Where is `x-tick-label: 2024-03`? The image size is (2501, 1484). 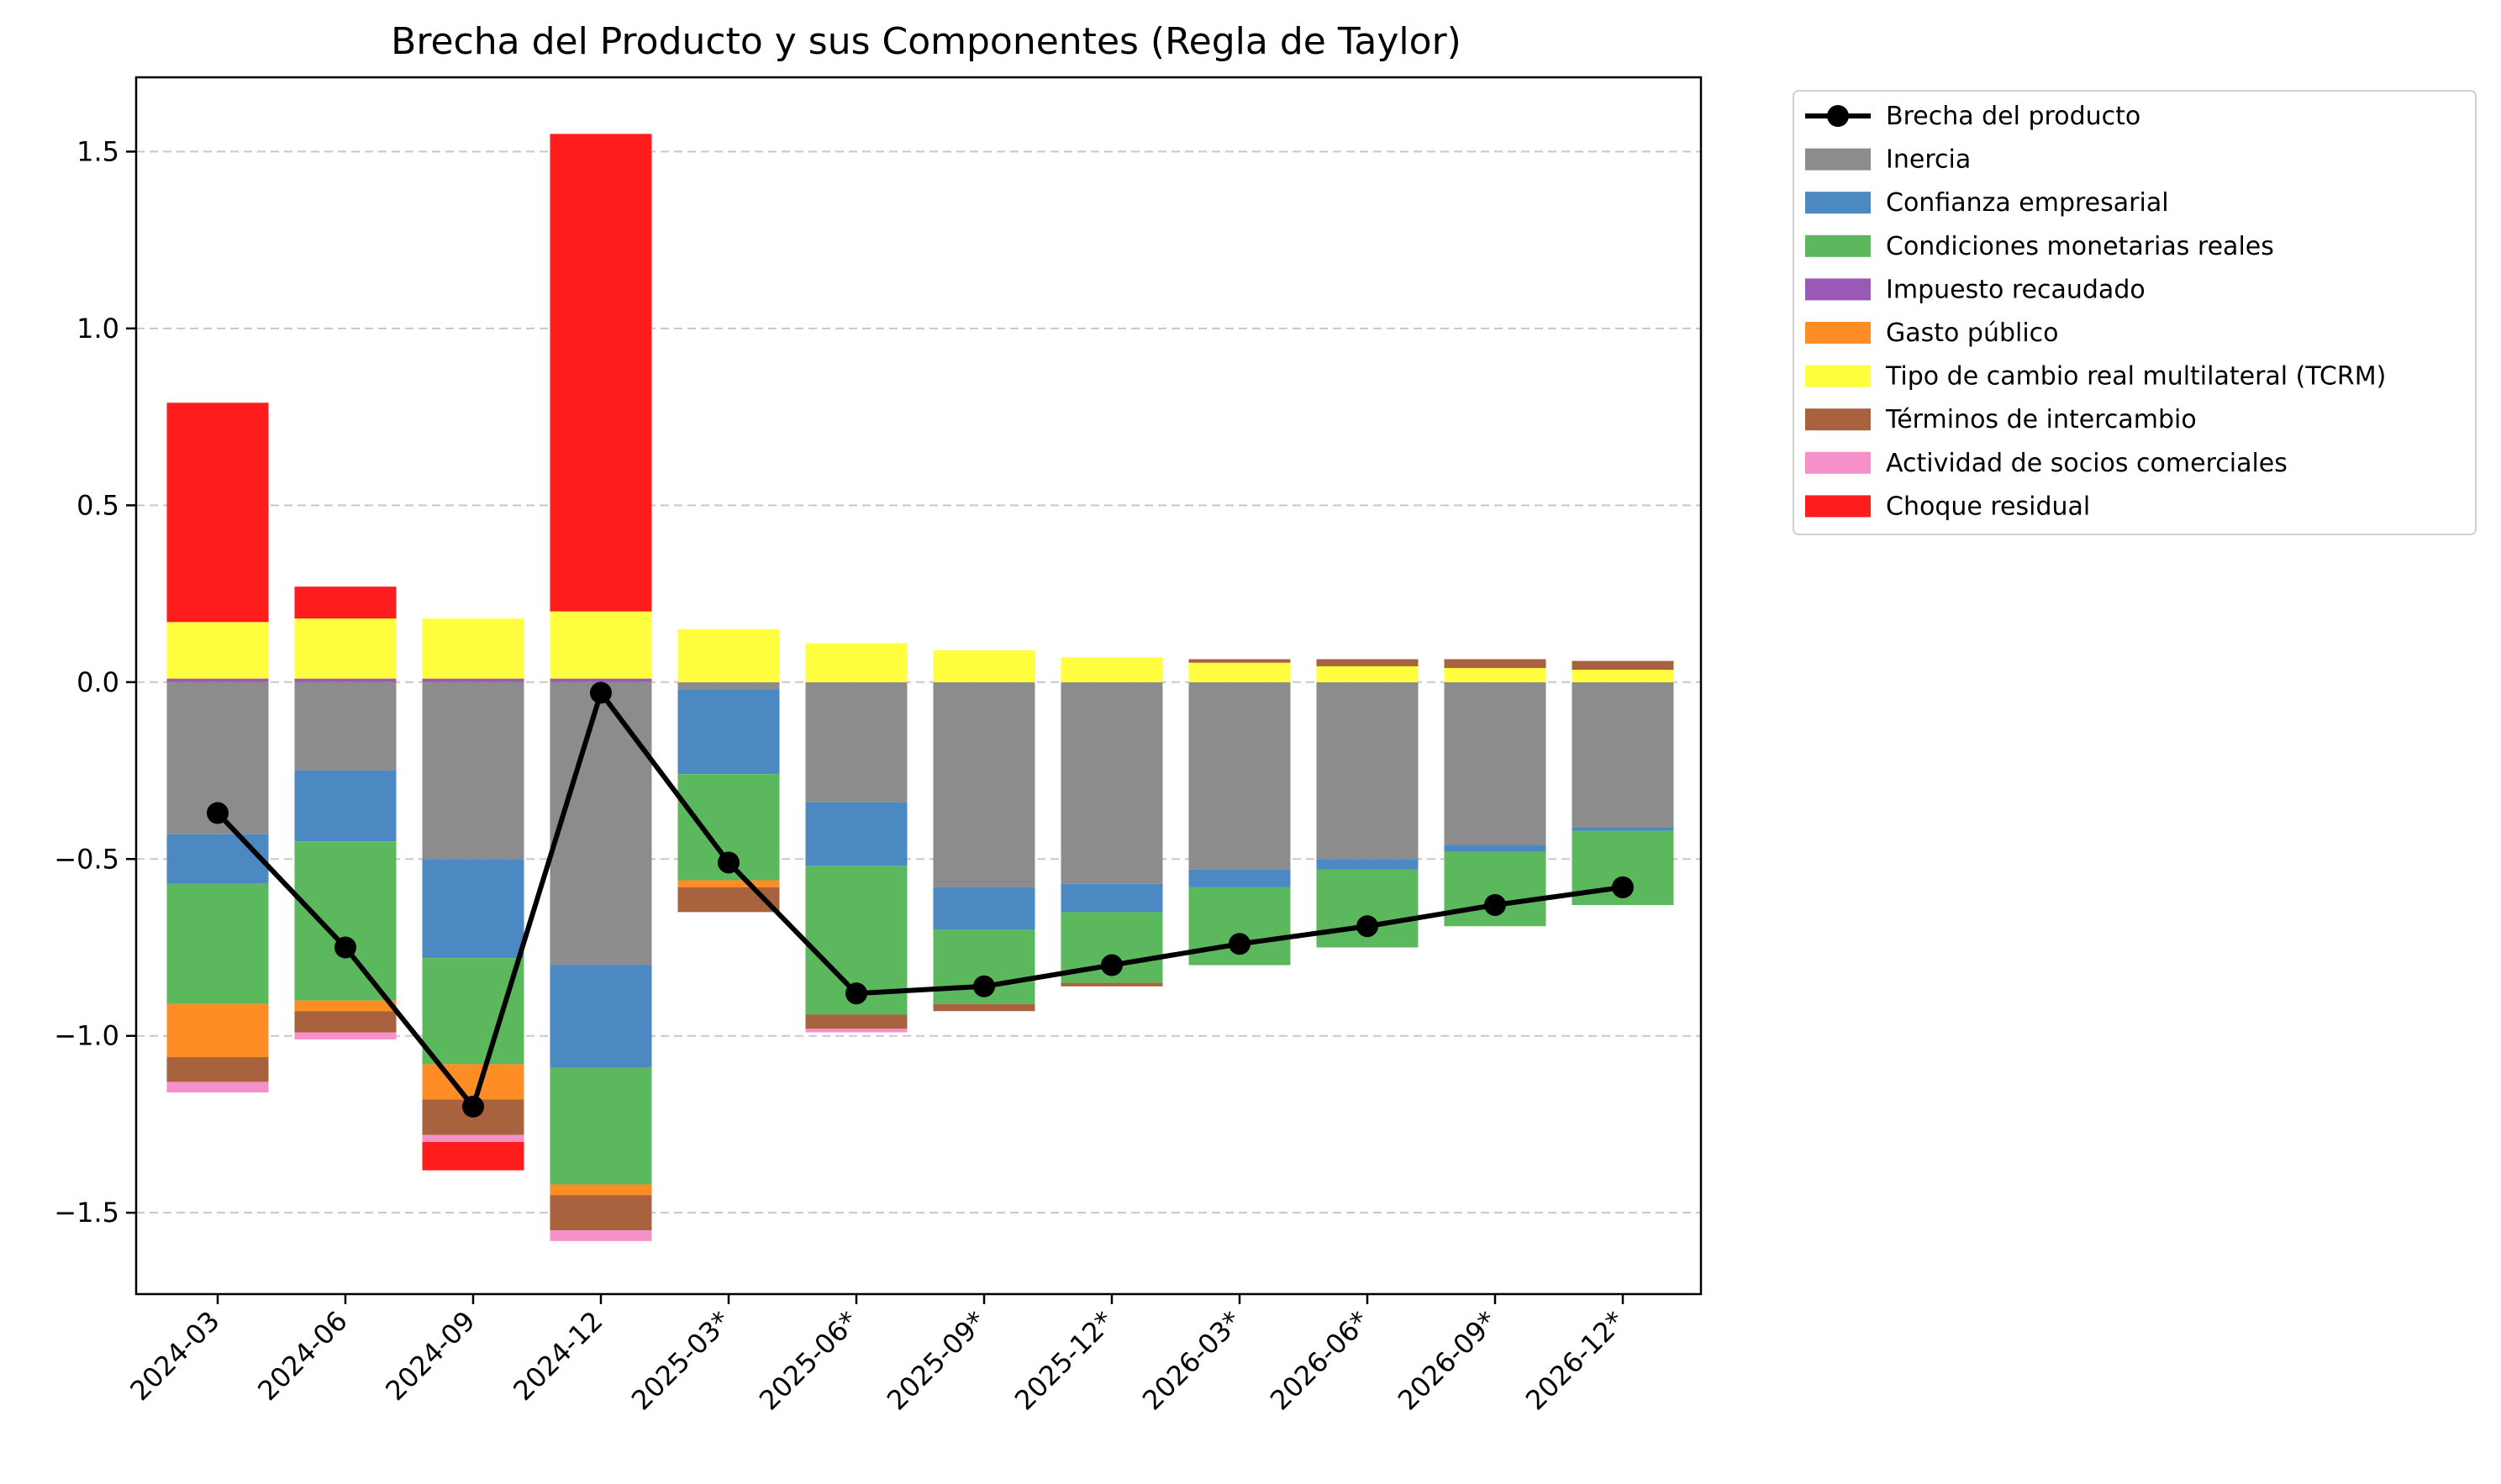
x-tick-label: 2024-03 is located at coordinates (174, 1356).